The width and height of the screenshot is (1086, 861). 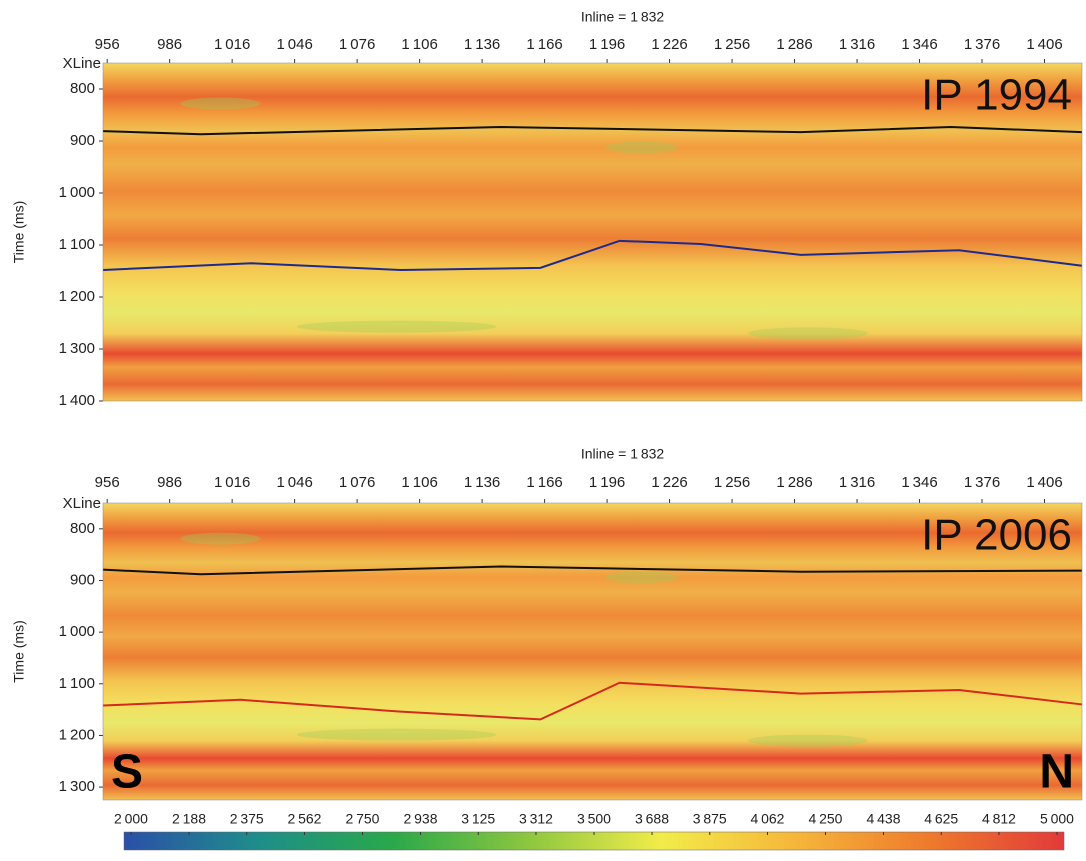 I want to click on colorbar-tick-label: 3 312, so click(x=536, y=819).